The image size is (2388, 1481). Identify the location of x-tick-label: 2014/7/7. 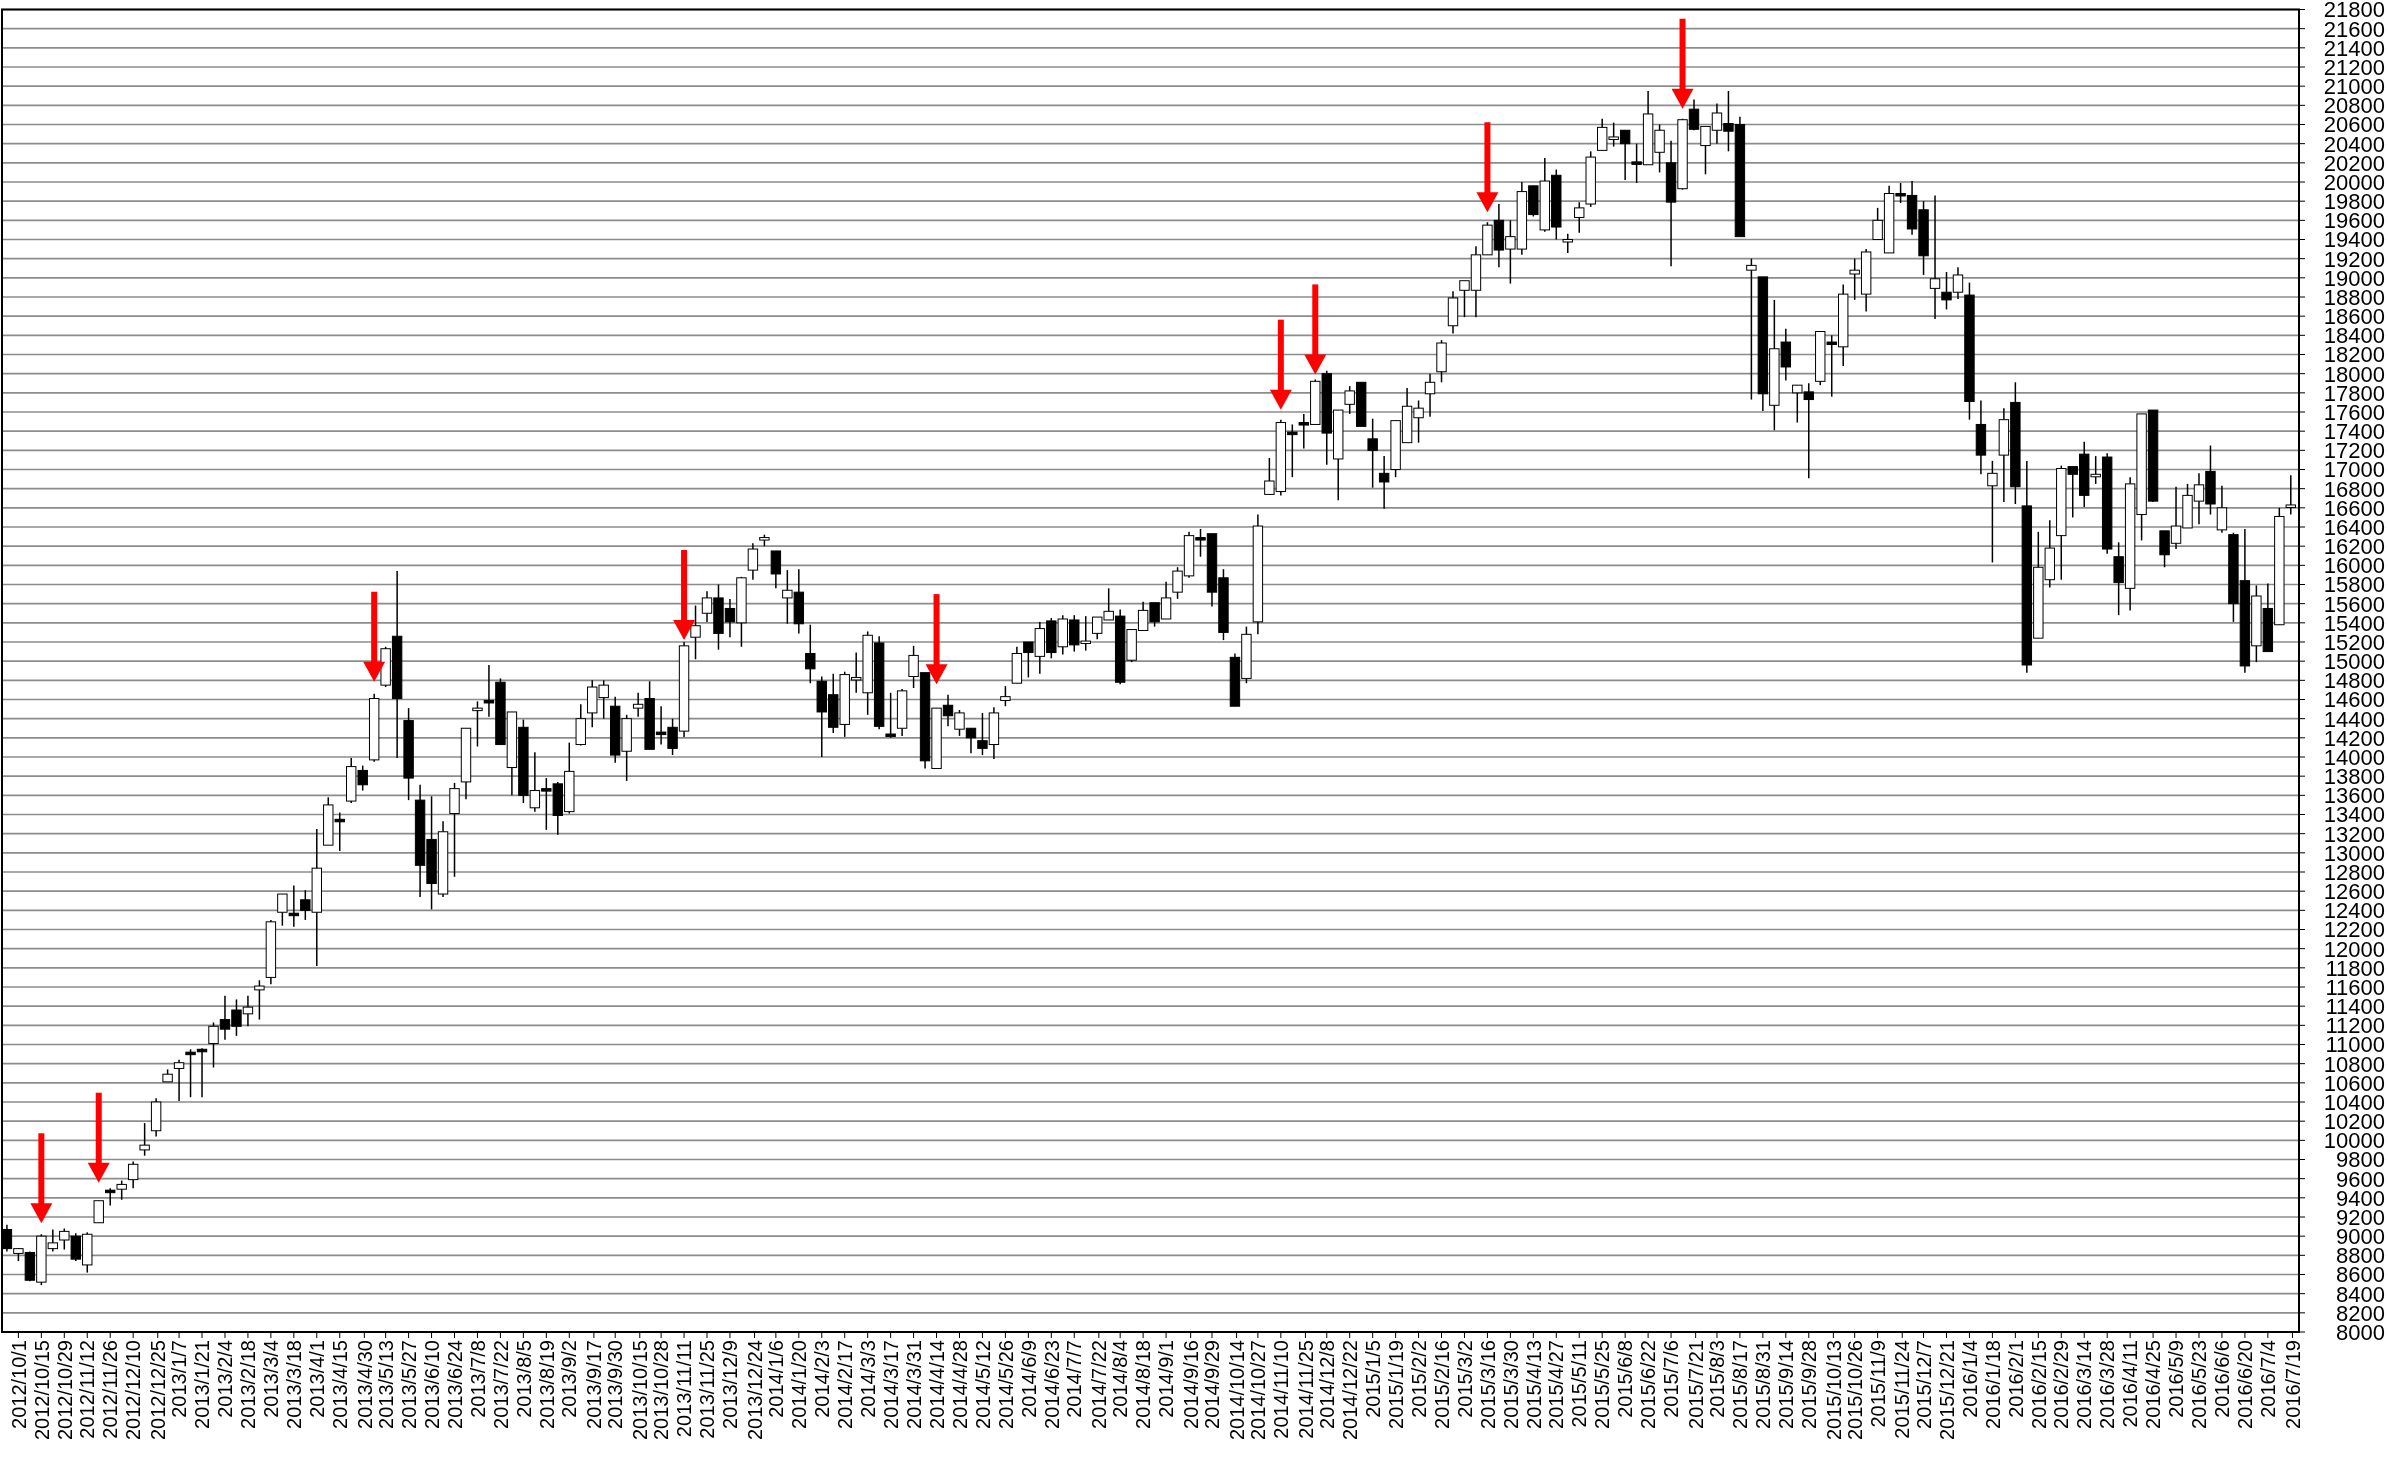
(1074, 1379).